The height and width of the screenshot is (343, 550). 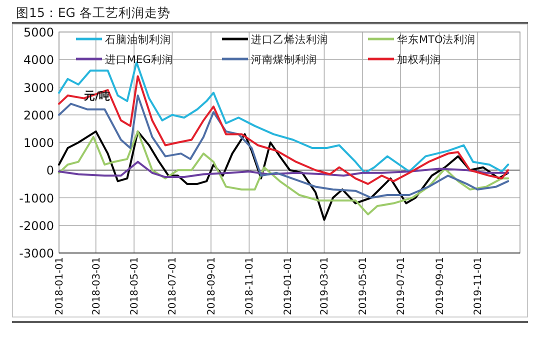 I want to click on x-tick-label: 2019-01-01, so click(x=288, y=286).